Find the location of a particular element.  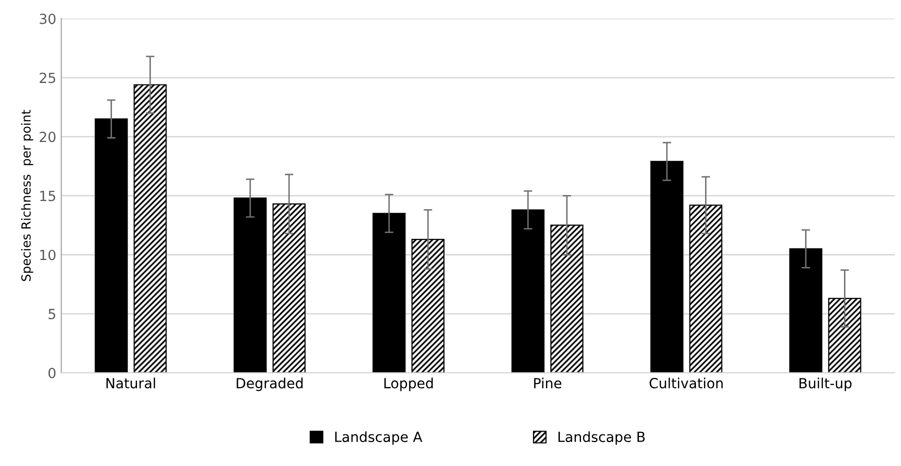

x-tick-label: Pine is located at coordinates (548, 383).